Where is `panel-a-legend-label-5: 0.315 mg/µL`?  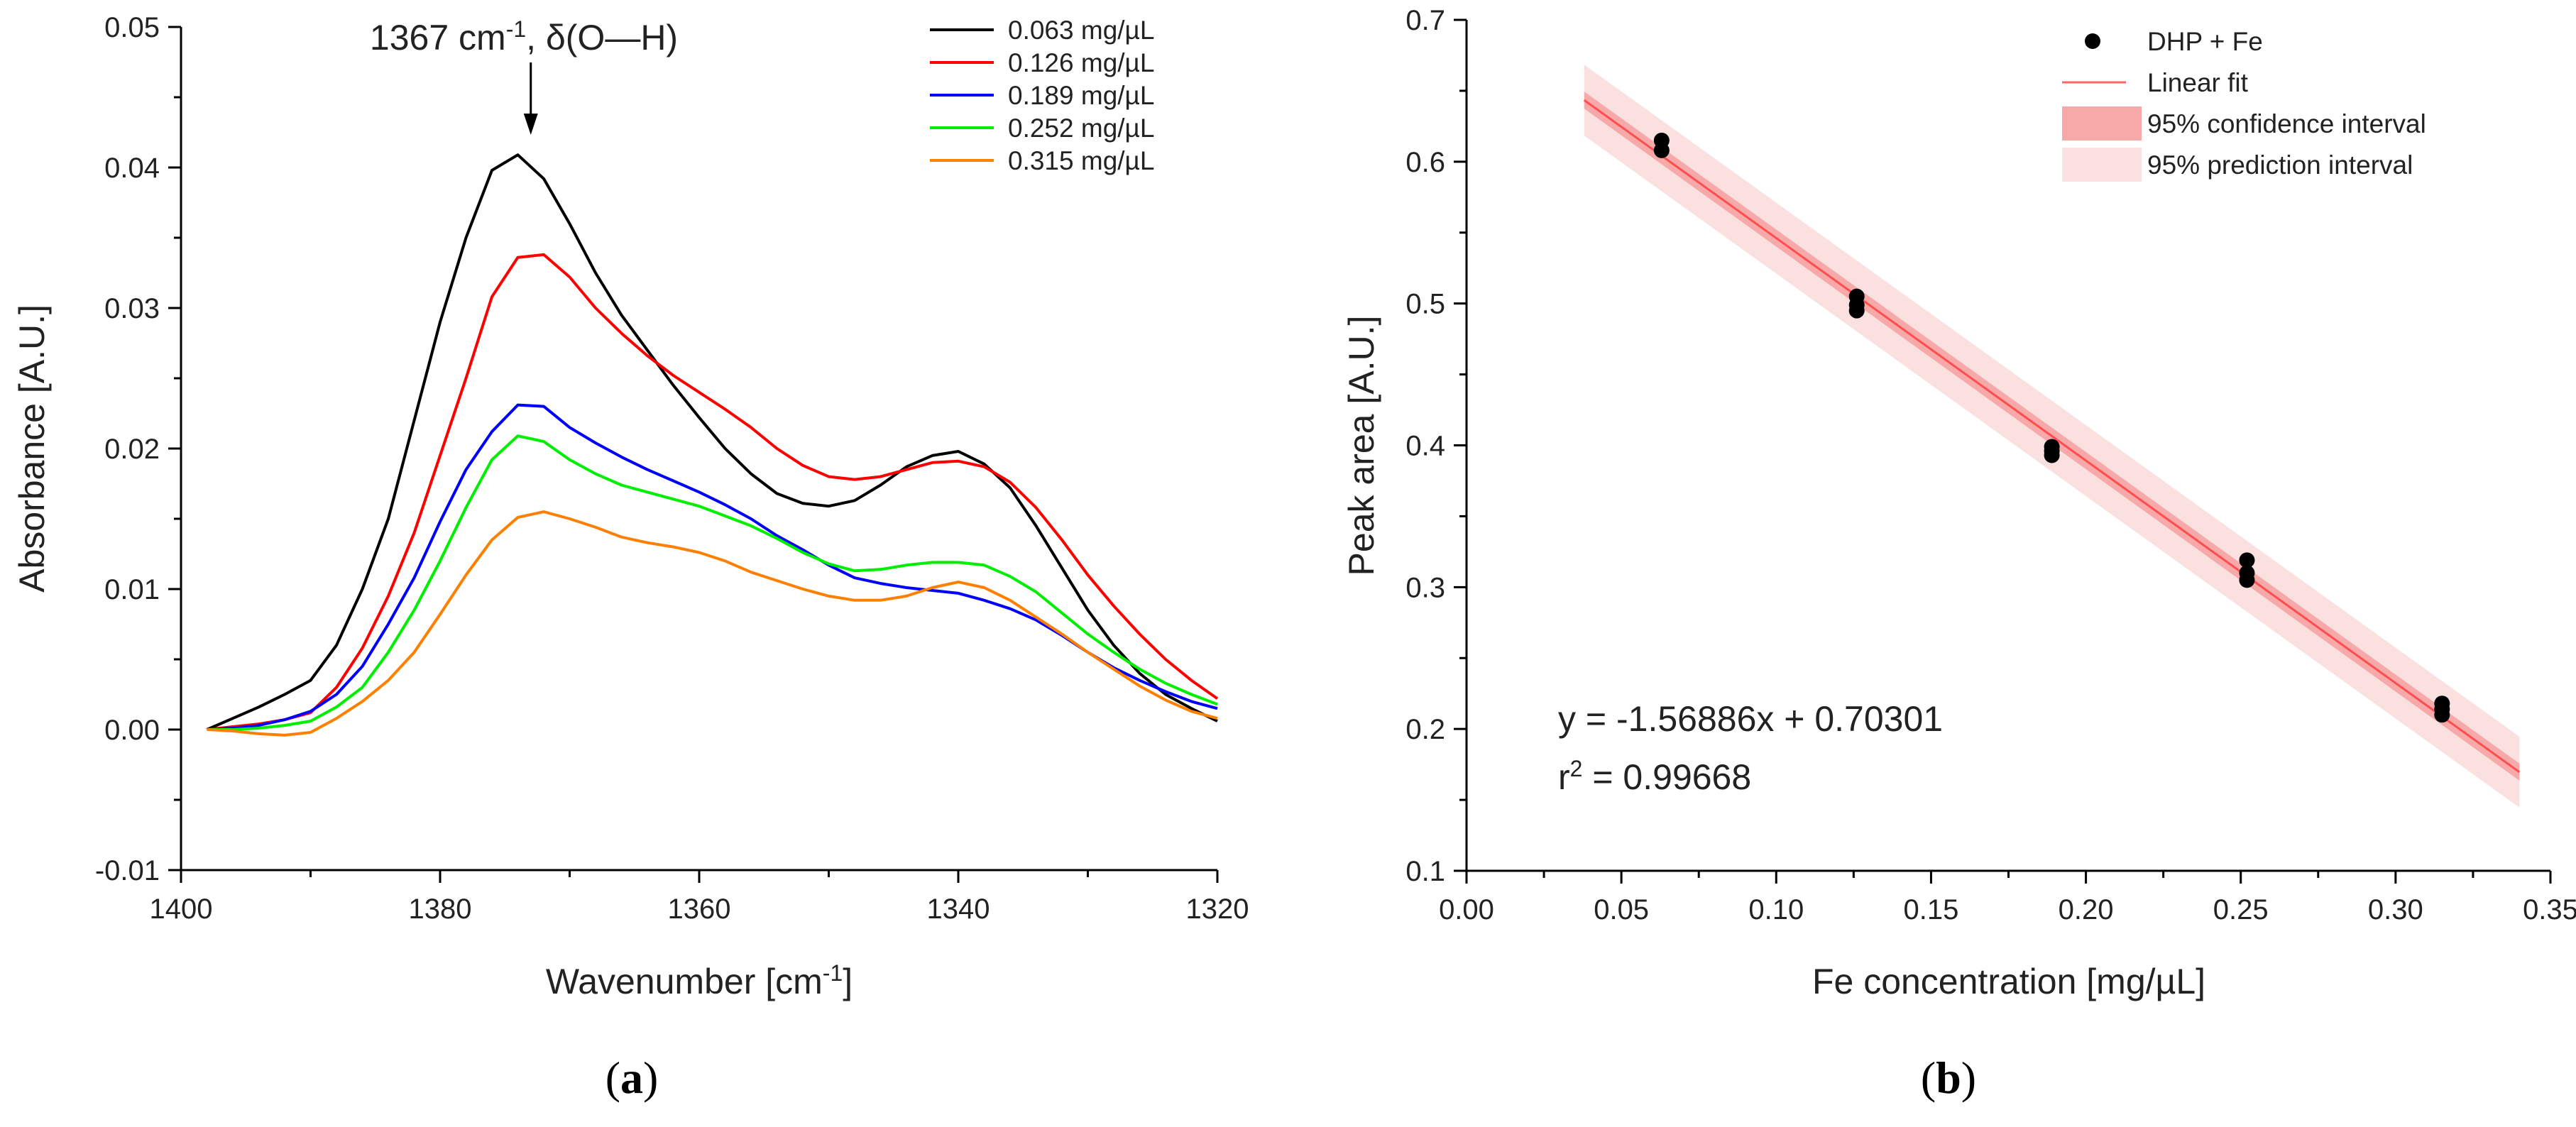 panel-a-legend-label-5: 0.315 mg/µL is located at coordinates (1081, 160).